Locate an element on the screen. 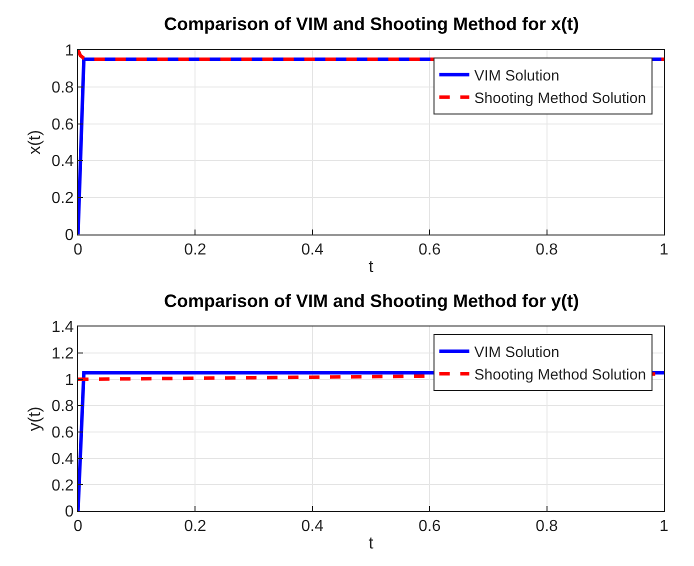 The width and height of the screenshot is (694, 566). y-tick-label: 1.4 is located at coordinates (63, 327).